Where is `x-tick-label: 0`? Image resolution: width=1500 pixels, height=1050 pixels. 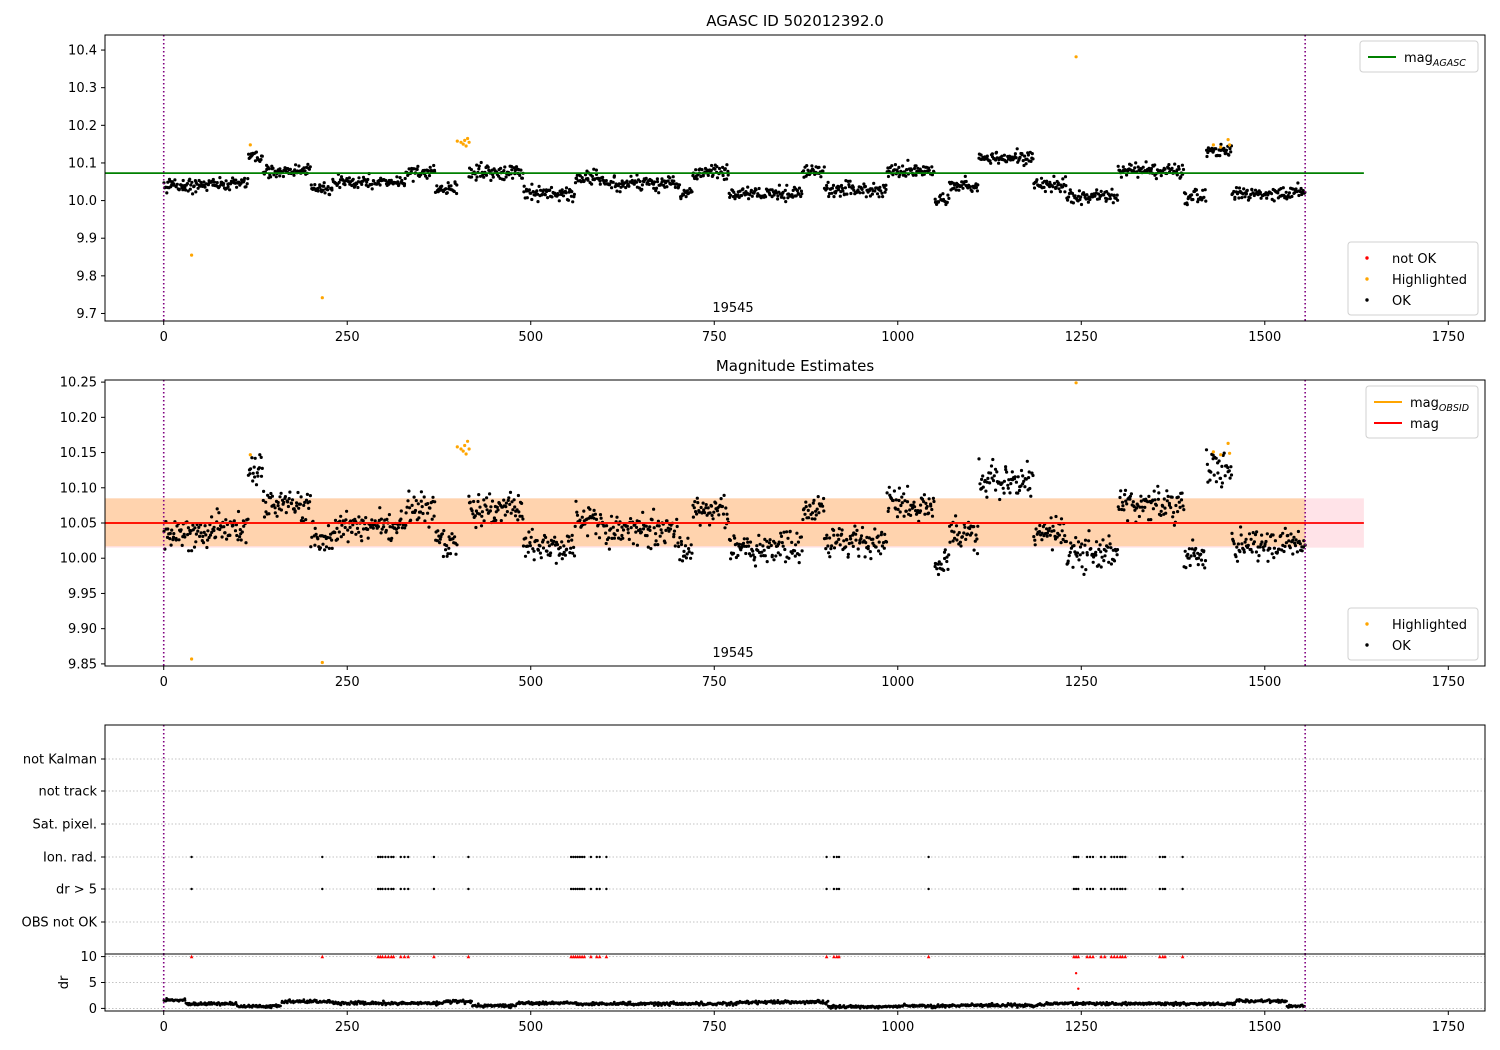
x-tick-label: 0 is located at coordinates (164, 682).